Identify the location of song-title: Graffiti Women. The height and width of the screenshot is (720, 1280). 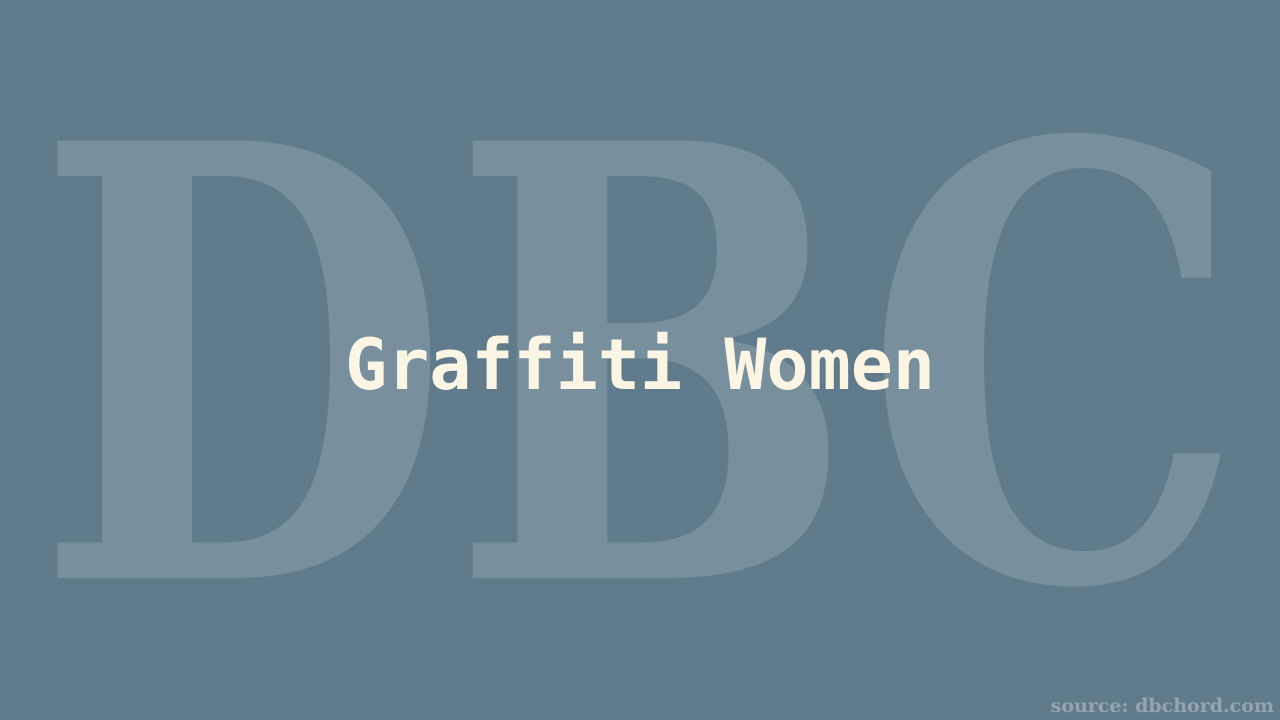
(639, 365).